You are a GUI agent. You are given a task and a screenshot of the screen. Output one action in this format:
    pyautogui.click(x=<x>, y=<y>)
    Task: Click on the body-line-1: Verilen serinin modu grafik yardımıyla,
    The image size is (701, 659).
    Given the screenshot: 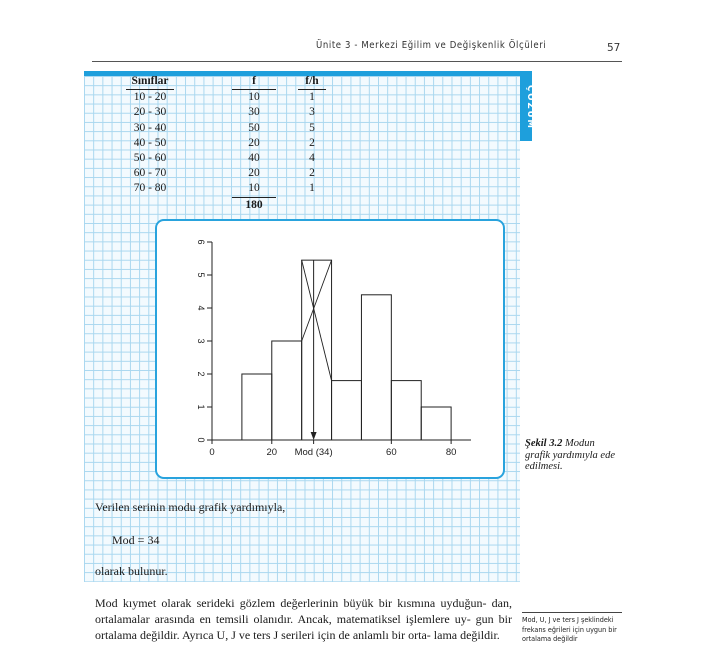 What is the action you would take?
    pyautogui.click(x=190, y=507)
    